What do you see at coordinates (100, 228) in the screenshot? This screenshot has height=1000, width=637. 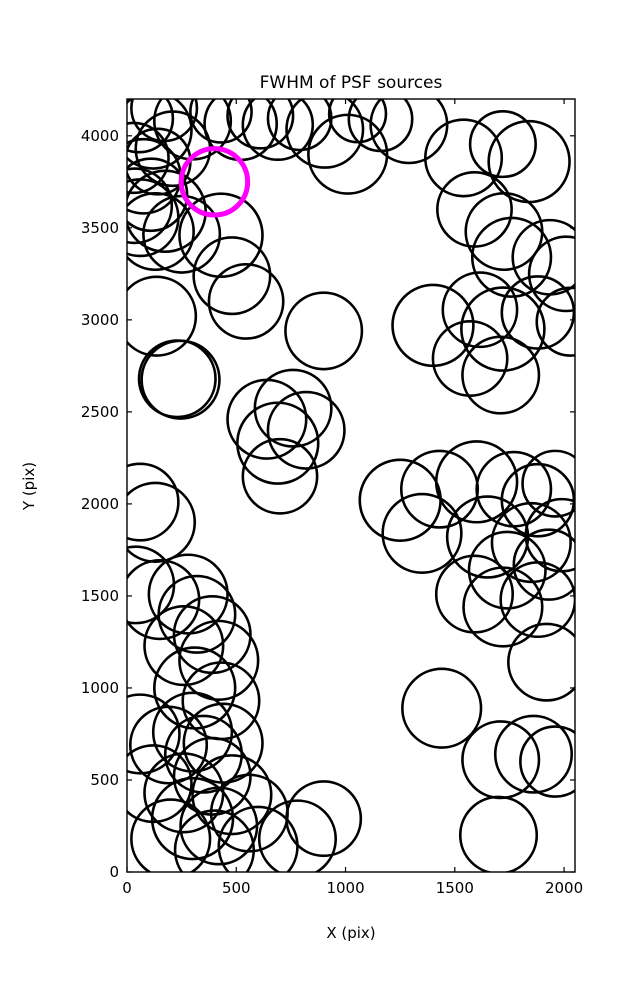 I see `y-tick-label: 3500` at bounding box center [100, 228].